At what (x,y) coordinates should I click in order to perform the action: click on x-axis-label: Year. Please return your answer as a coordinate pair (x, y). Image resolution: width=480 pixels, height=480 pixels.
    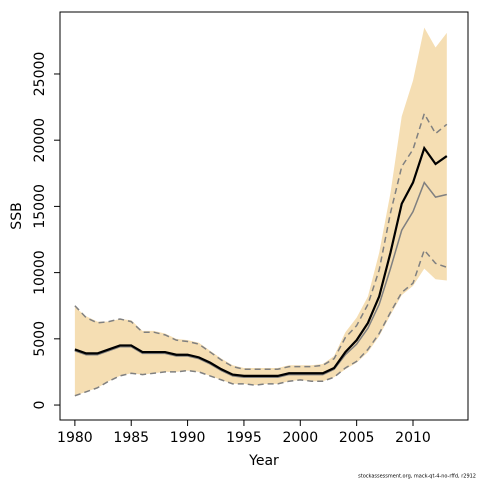
    Looking at the image, I should click on (263, 461).